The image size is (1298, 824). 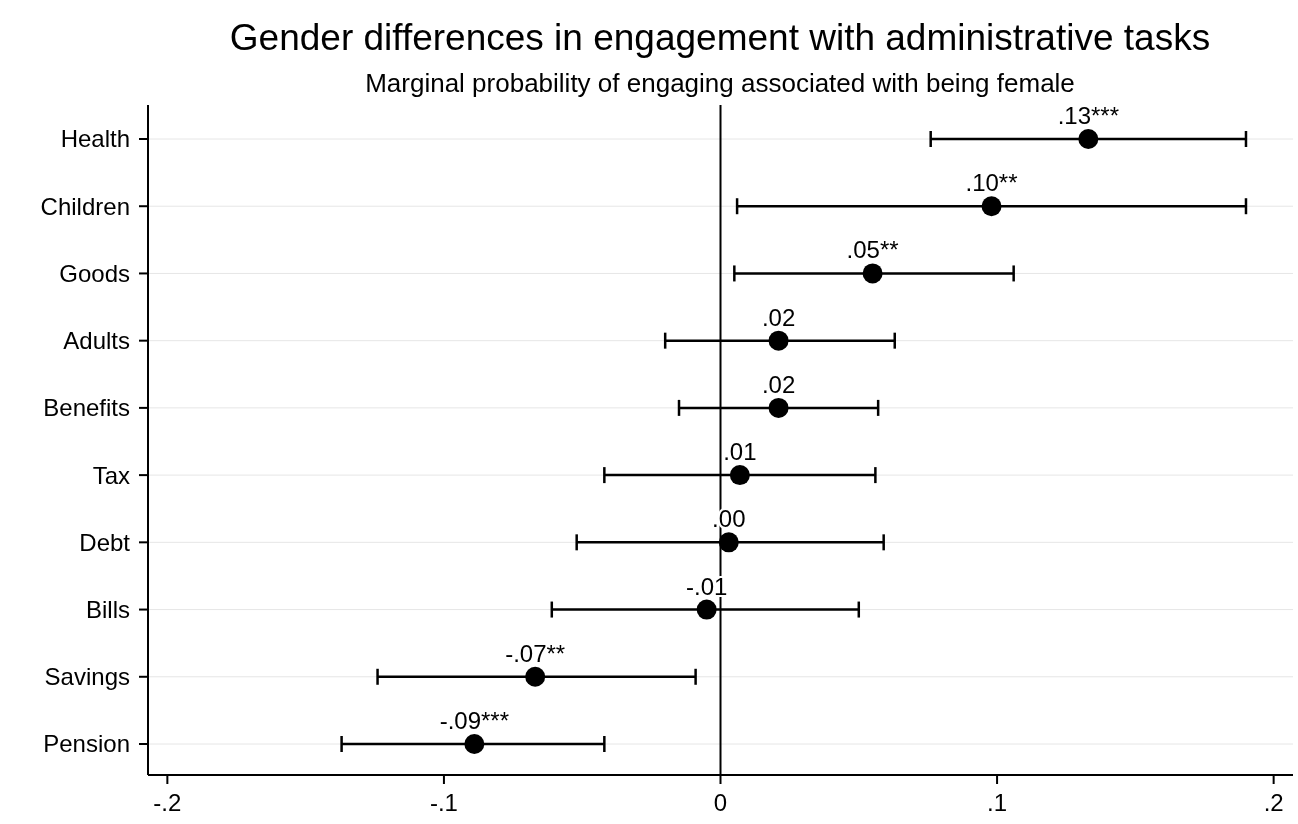 What do you see at coordinates (535, 653) in the screenshot?
I see `data-label: -.07**` at bounding box center [535, 653].